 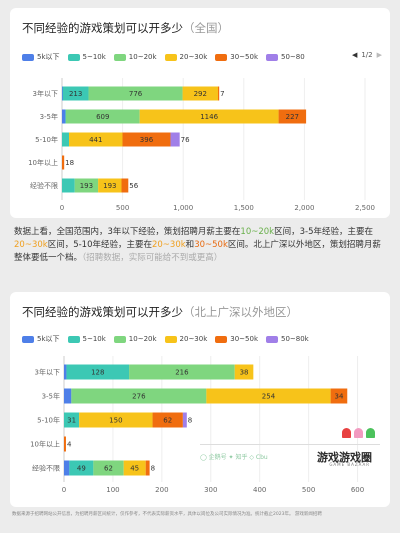 What do you see at coordinates (48, 420) in the screenshot?
I see `y-category-label: 5-10年` at bounding box center [48, 420].